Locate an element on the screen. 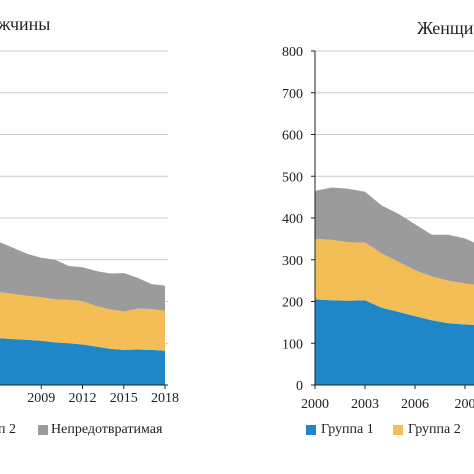 The image size is (474, 474). x-tick-label: 2015 is located at coordinates (124, 398).